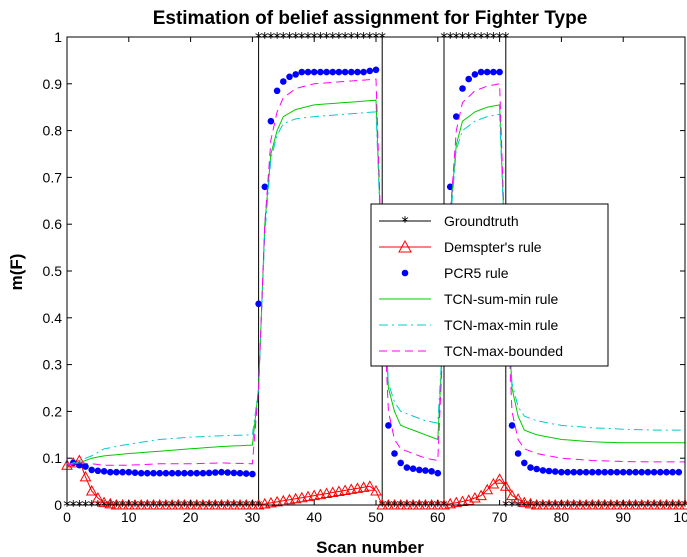 The image size is (687, 557). Describe the element at coordinates (53, 177) in the screenshot. I see `y-tick-label: 0.7` at that location.